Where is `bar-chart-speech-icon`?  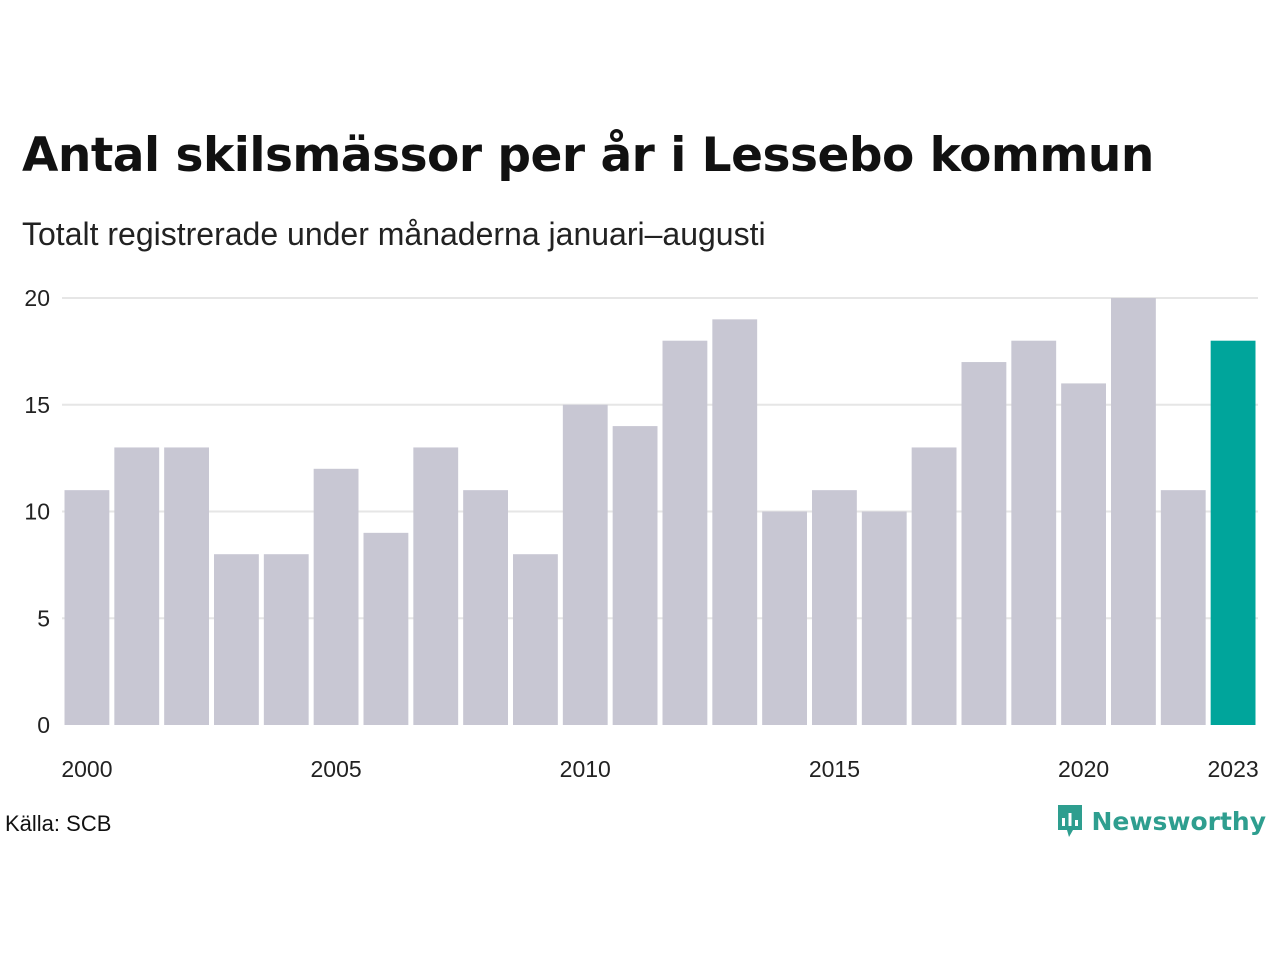 bar-chart-speech-icon is located at coordinates (1069, 821).